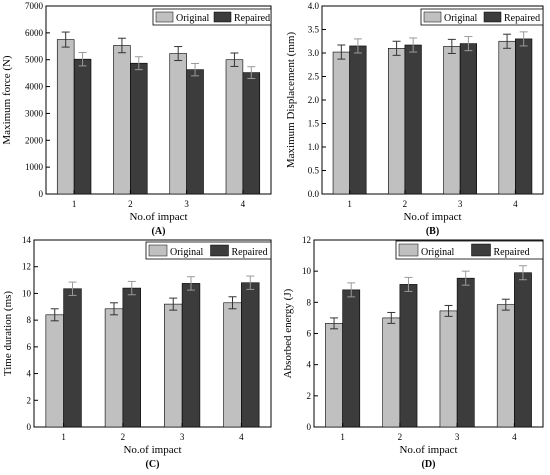 This screenshot has height=475, width=550. Describe the element at coordinates (8, 333) in the screenshot. I see `y-axis-label: Time duration (ms)` at that location.